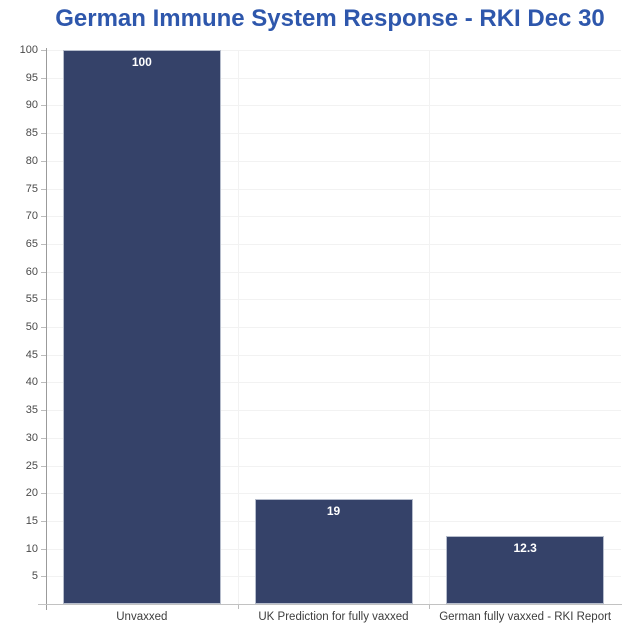 This screenshot has height=635, width=639. What do you see at coordinates (28, 50) in the screenshot?
I see `y-axis-tick-label: 100` at bounding box center [28, 50].